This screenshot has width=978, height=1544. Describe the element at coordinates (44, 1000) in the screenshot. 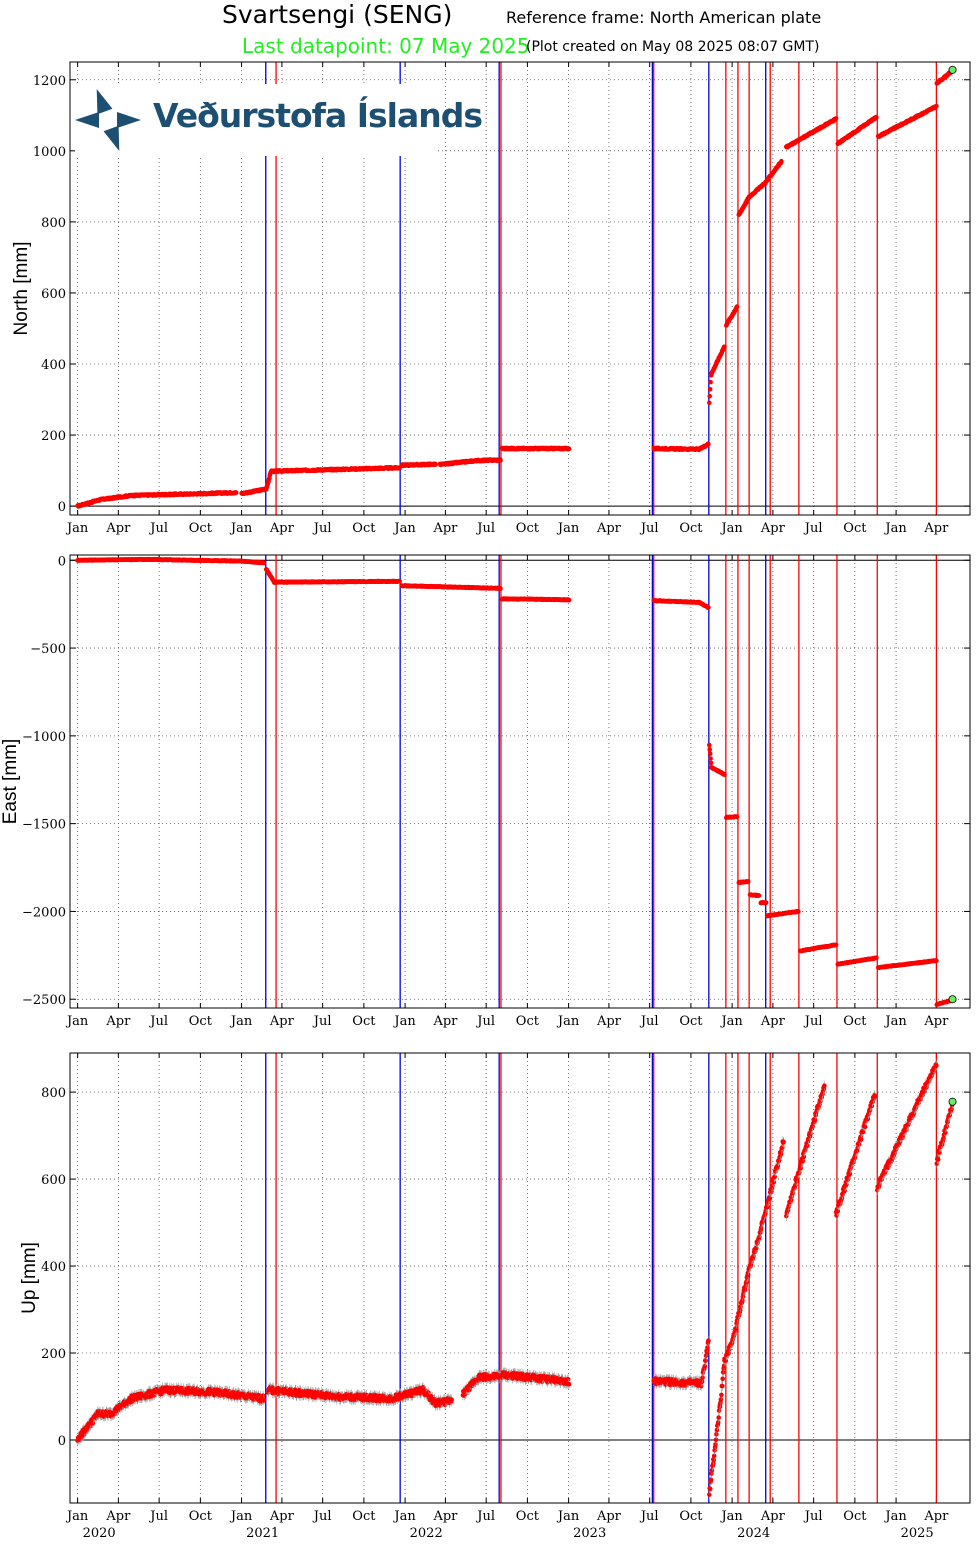

I see `y-tick-label: −2500` at that location.